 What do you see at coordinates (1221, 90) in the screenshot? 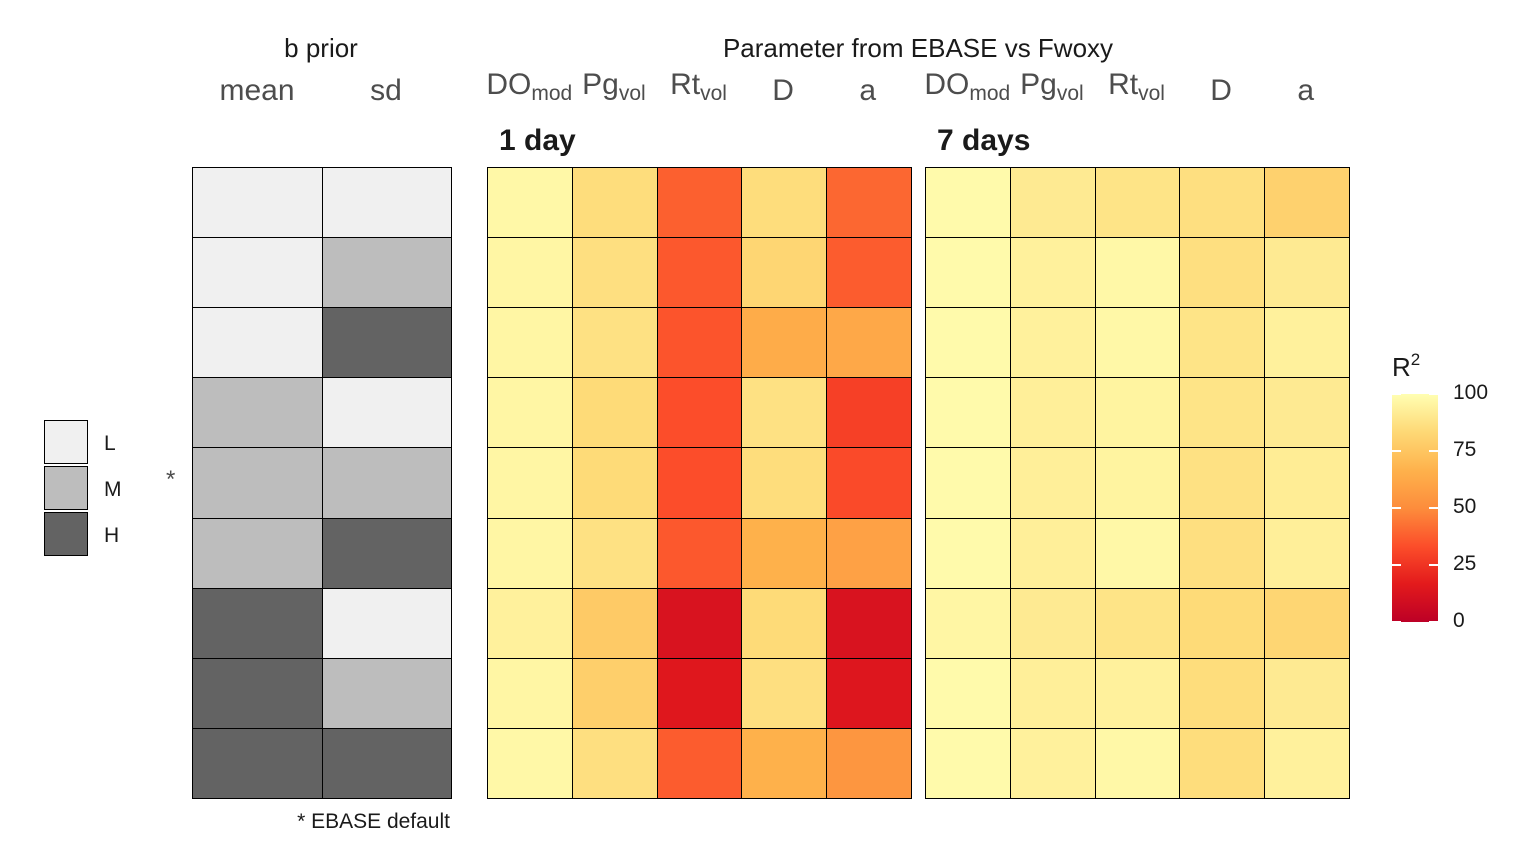
I see `column-header-d: D` at bounding box center [1221, 90].